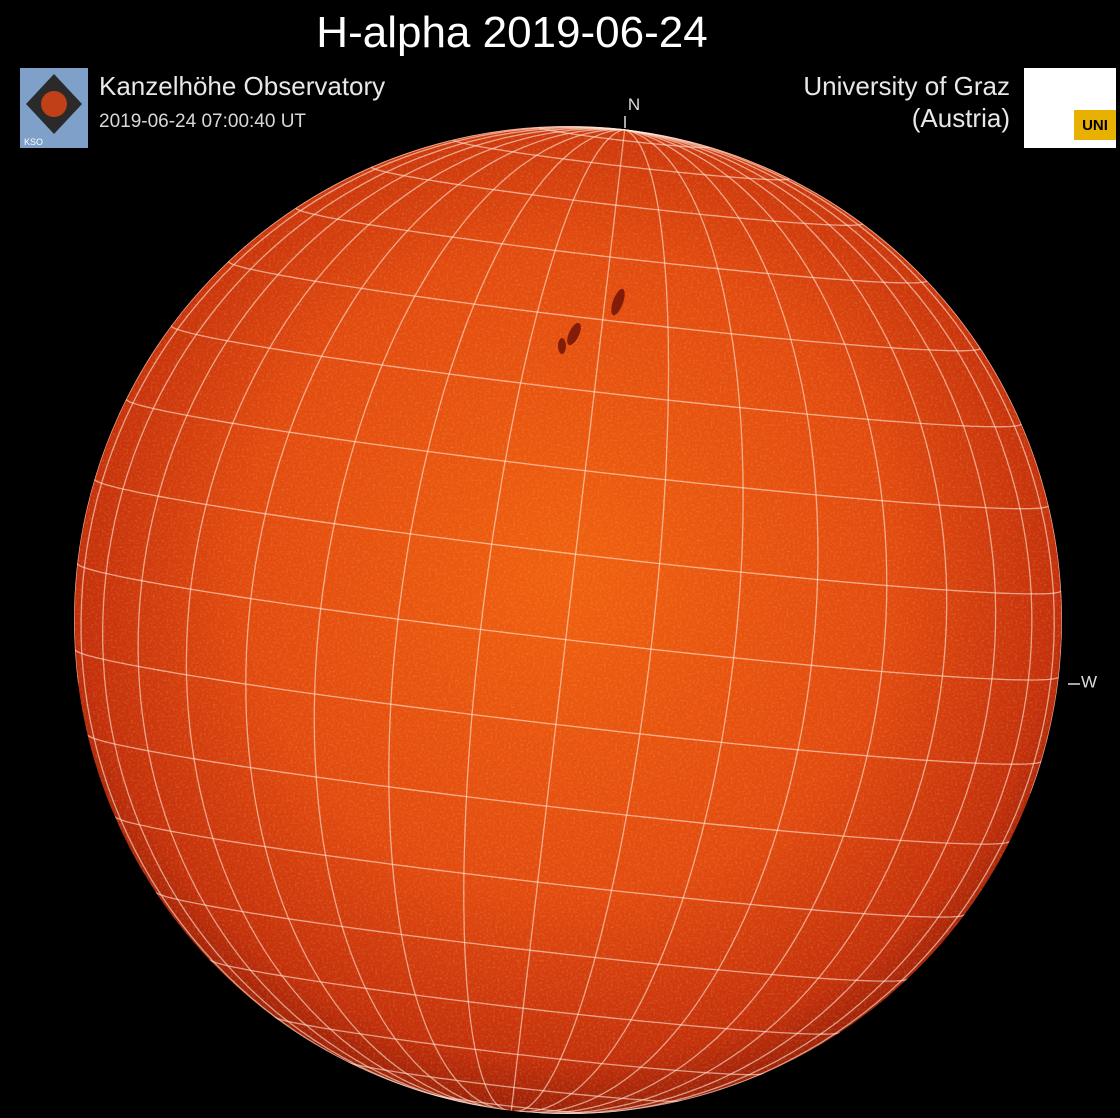 This screenshot has height=1118, width=1120. Describe the element at coordinates (511, 32) in the screenshot. I see `title: H-alpha 2019-06-24` at that location.